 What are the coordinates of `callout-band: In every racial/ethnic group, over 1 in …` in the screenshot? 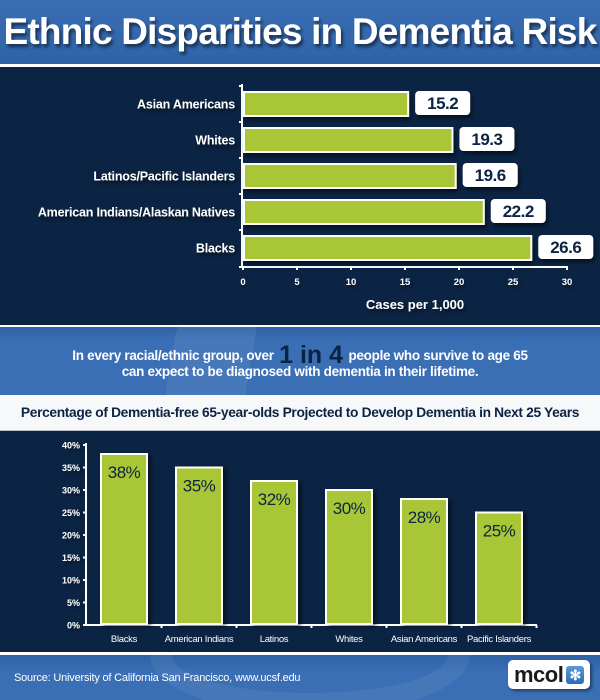 It's located at (300, 361).